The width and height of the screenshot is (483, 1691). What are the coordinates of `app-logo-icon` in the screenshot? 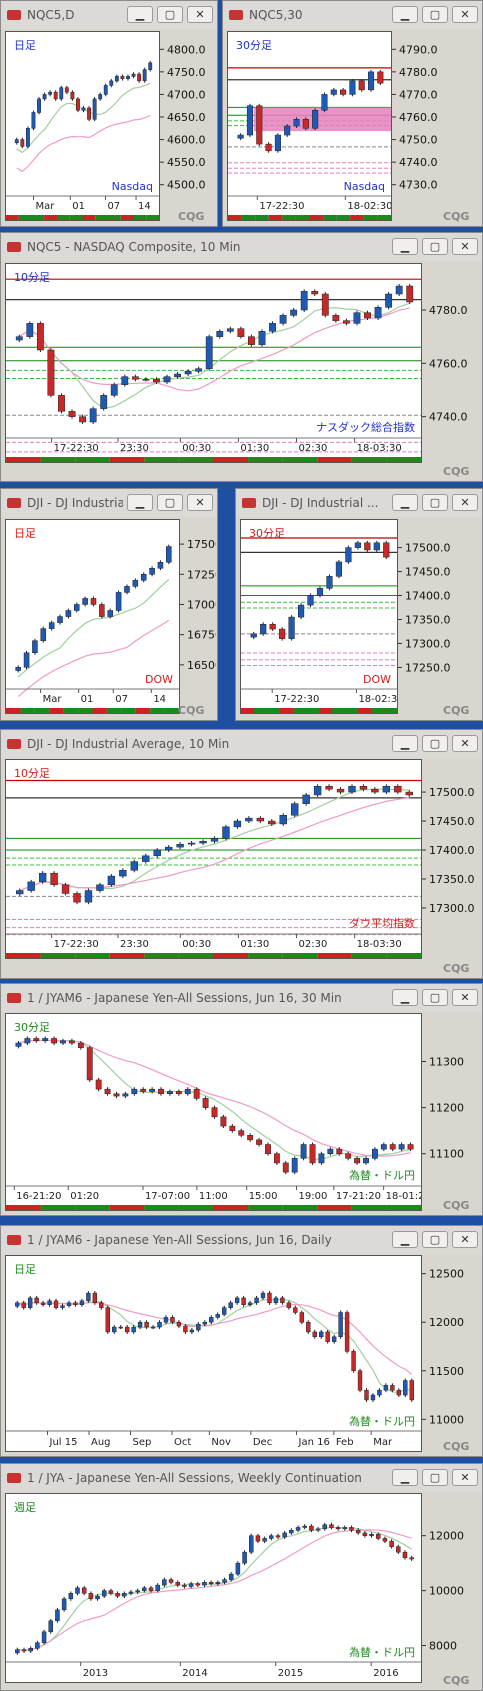 It's located at (14, 744).